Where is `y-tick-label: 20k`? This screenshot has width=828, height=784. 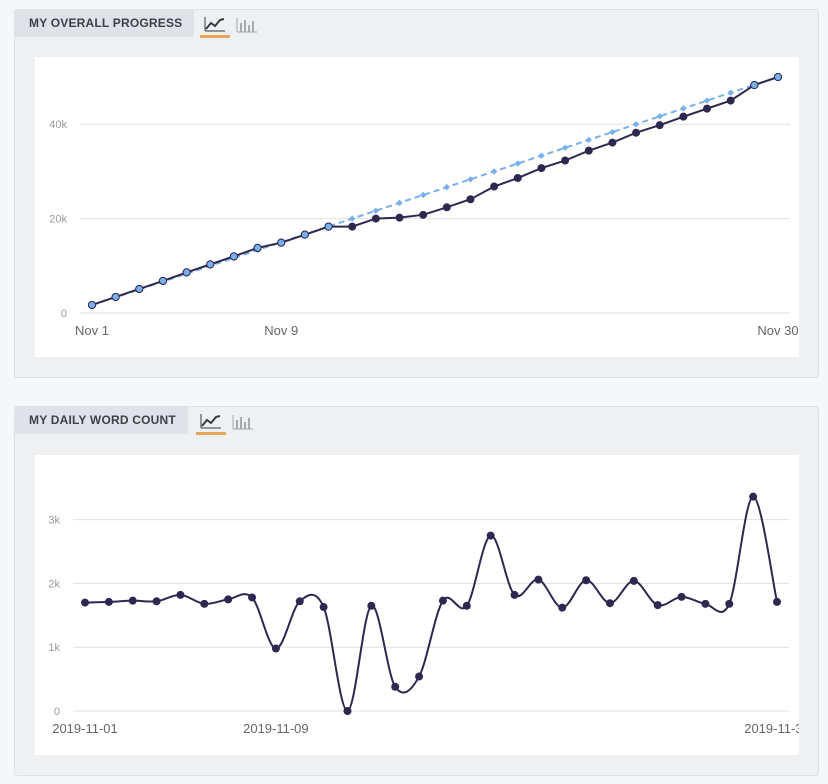 y-tick-label: 20k is located at coordinates (58, 220).